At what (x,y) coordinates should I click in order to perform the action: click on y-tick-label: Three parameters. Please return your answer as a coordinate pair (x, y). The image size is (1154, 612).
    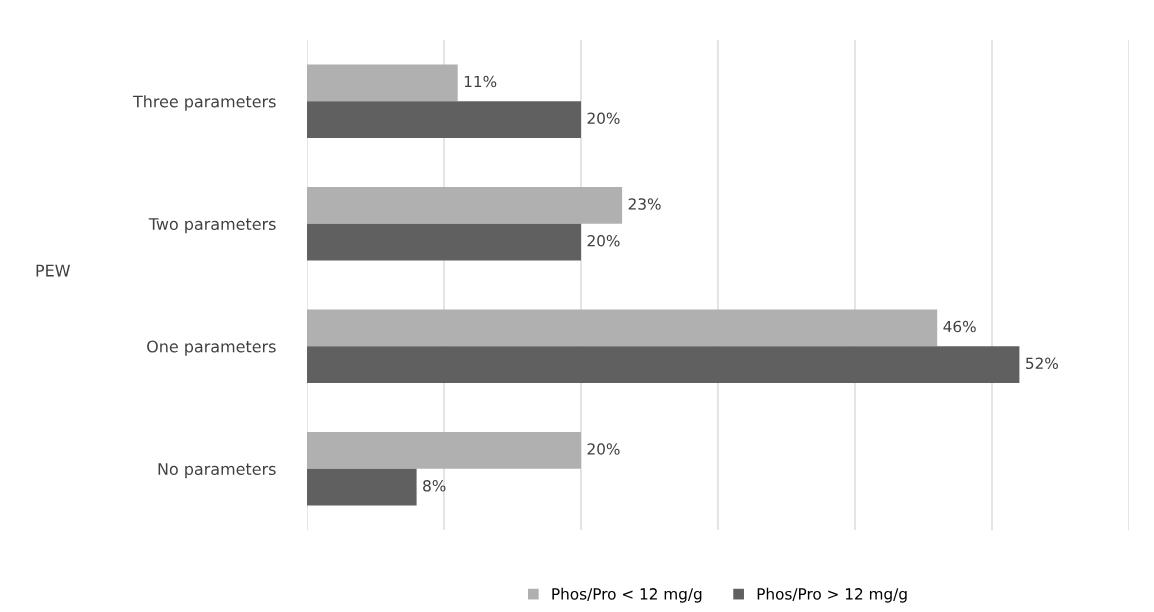
    Looking at the image, I should click on (204, 103).